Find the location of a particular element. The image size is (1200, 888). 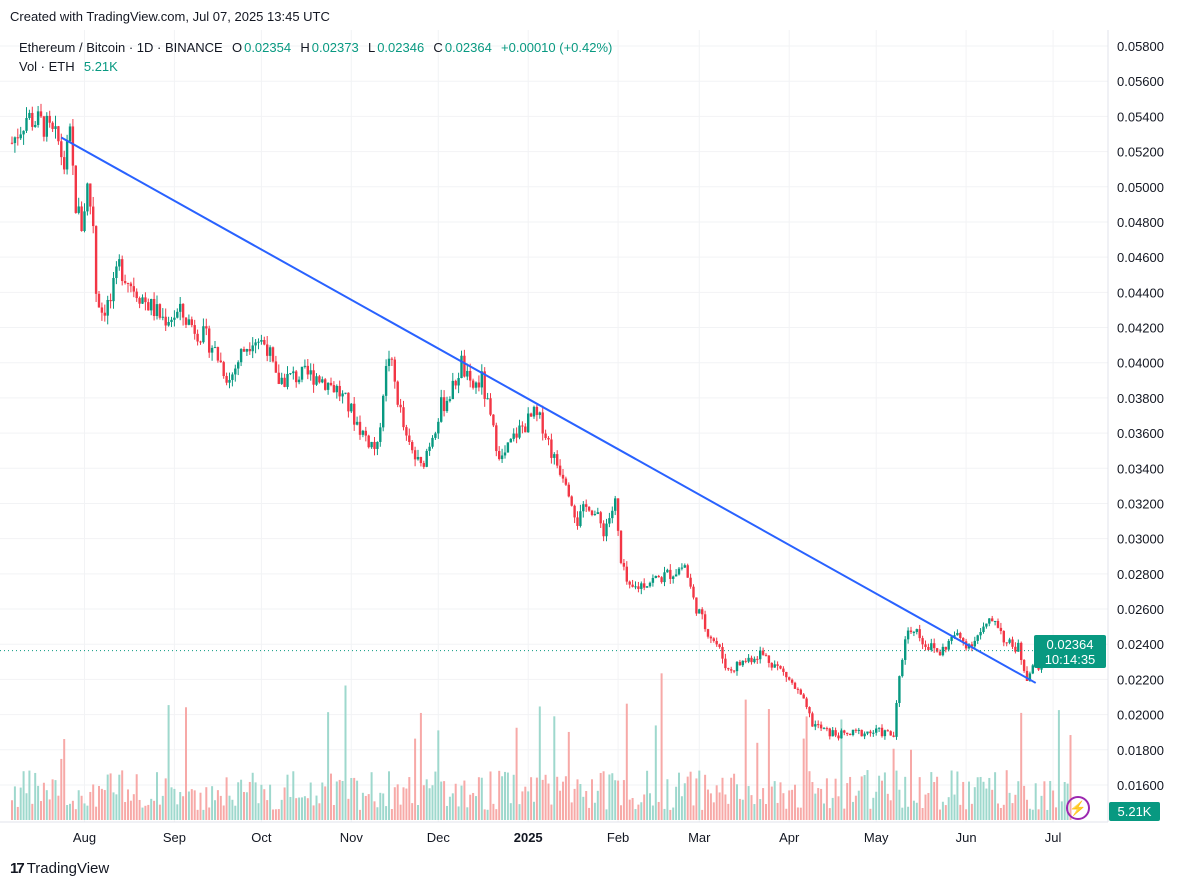

x-tick-label: Mar is located at coordinates (699, 837).